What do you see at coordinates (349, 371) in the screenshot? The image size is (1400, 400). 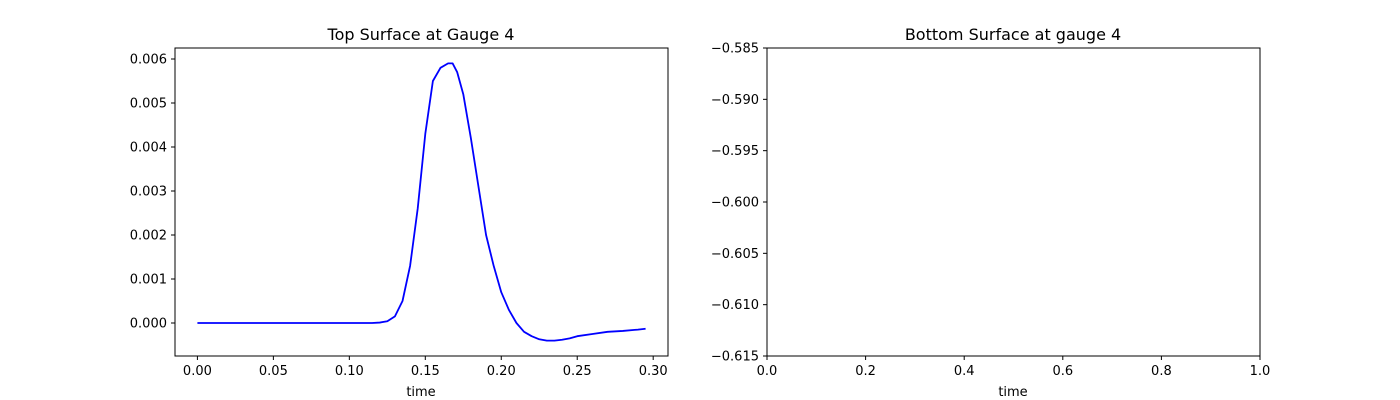 I see `x-tick-label: 0.10` at bounding box center [349, 371].